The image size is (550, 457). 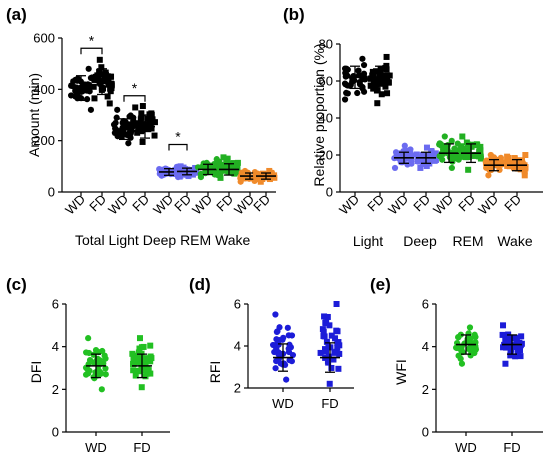 What do you see at coordinates (215, 372) in the screenshot?
I see `y-axis-title-d: RFI` at bounding box center [215, 372].